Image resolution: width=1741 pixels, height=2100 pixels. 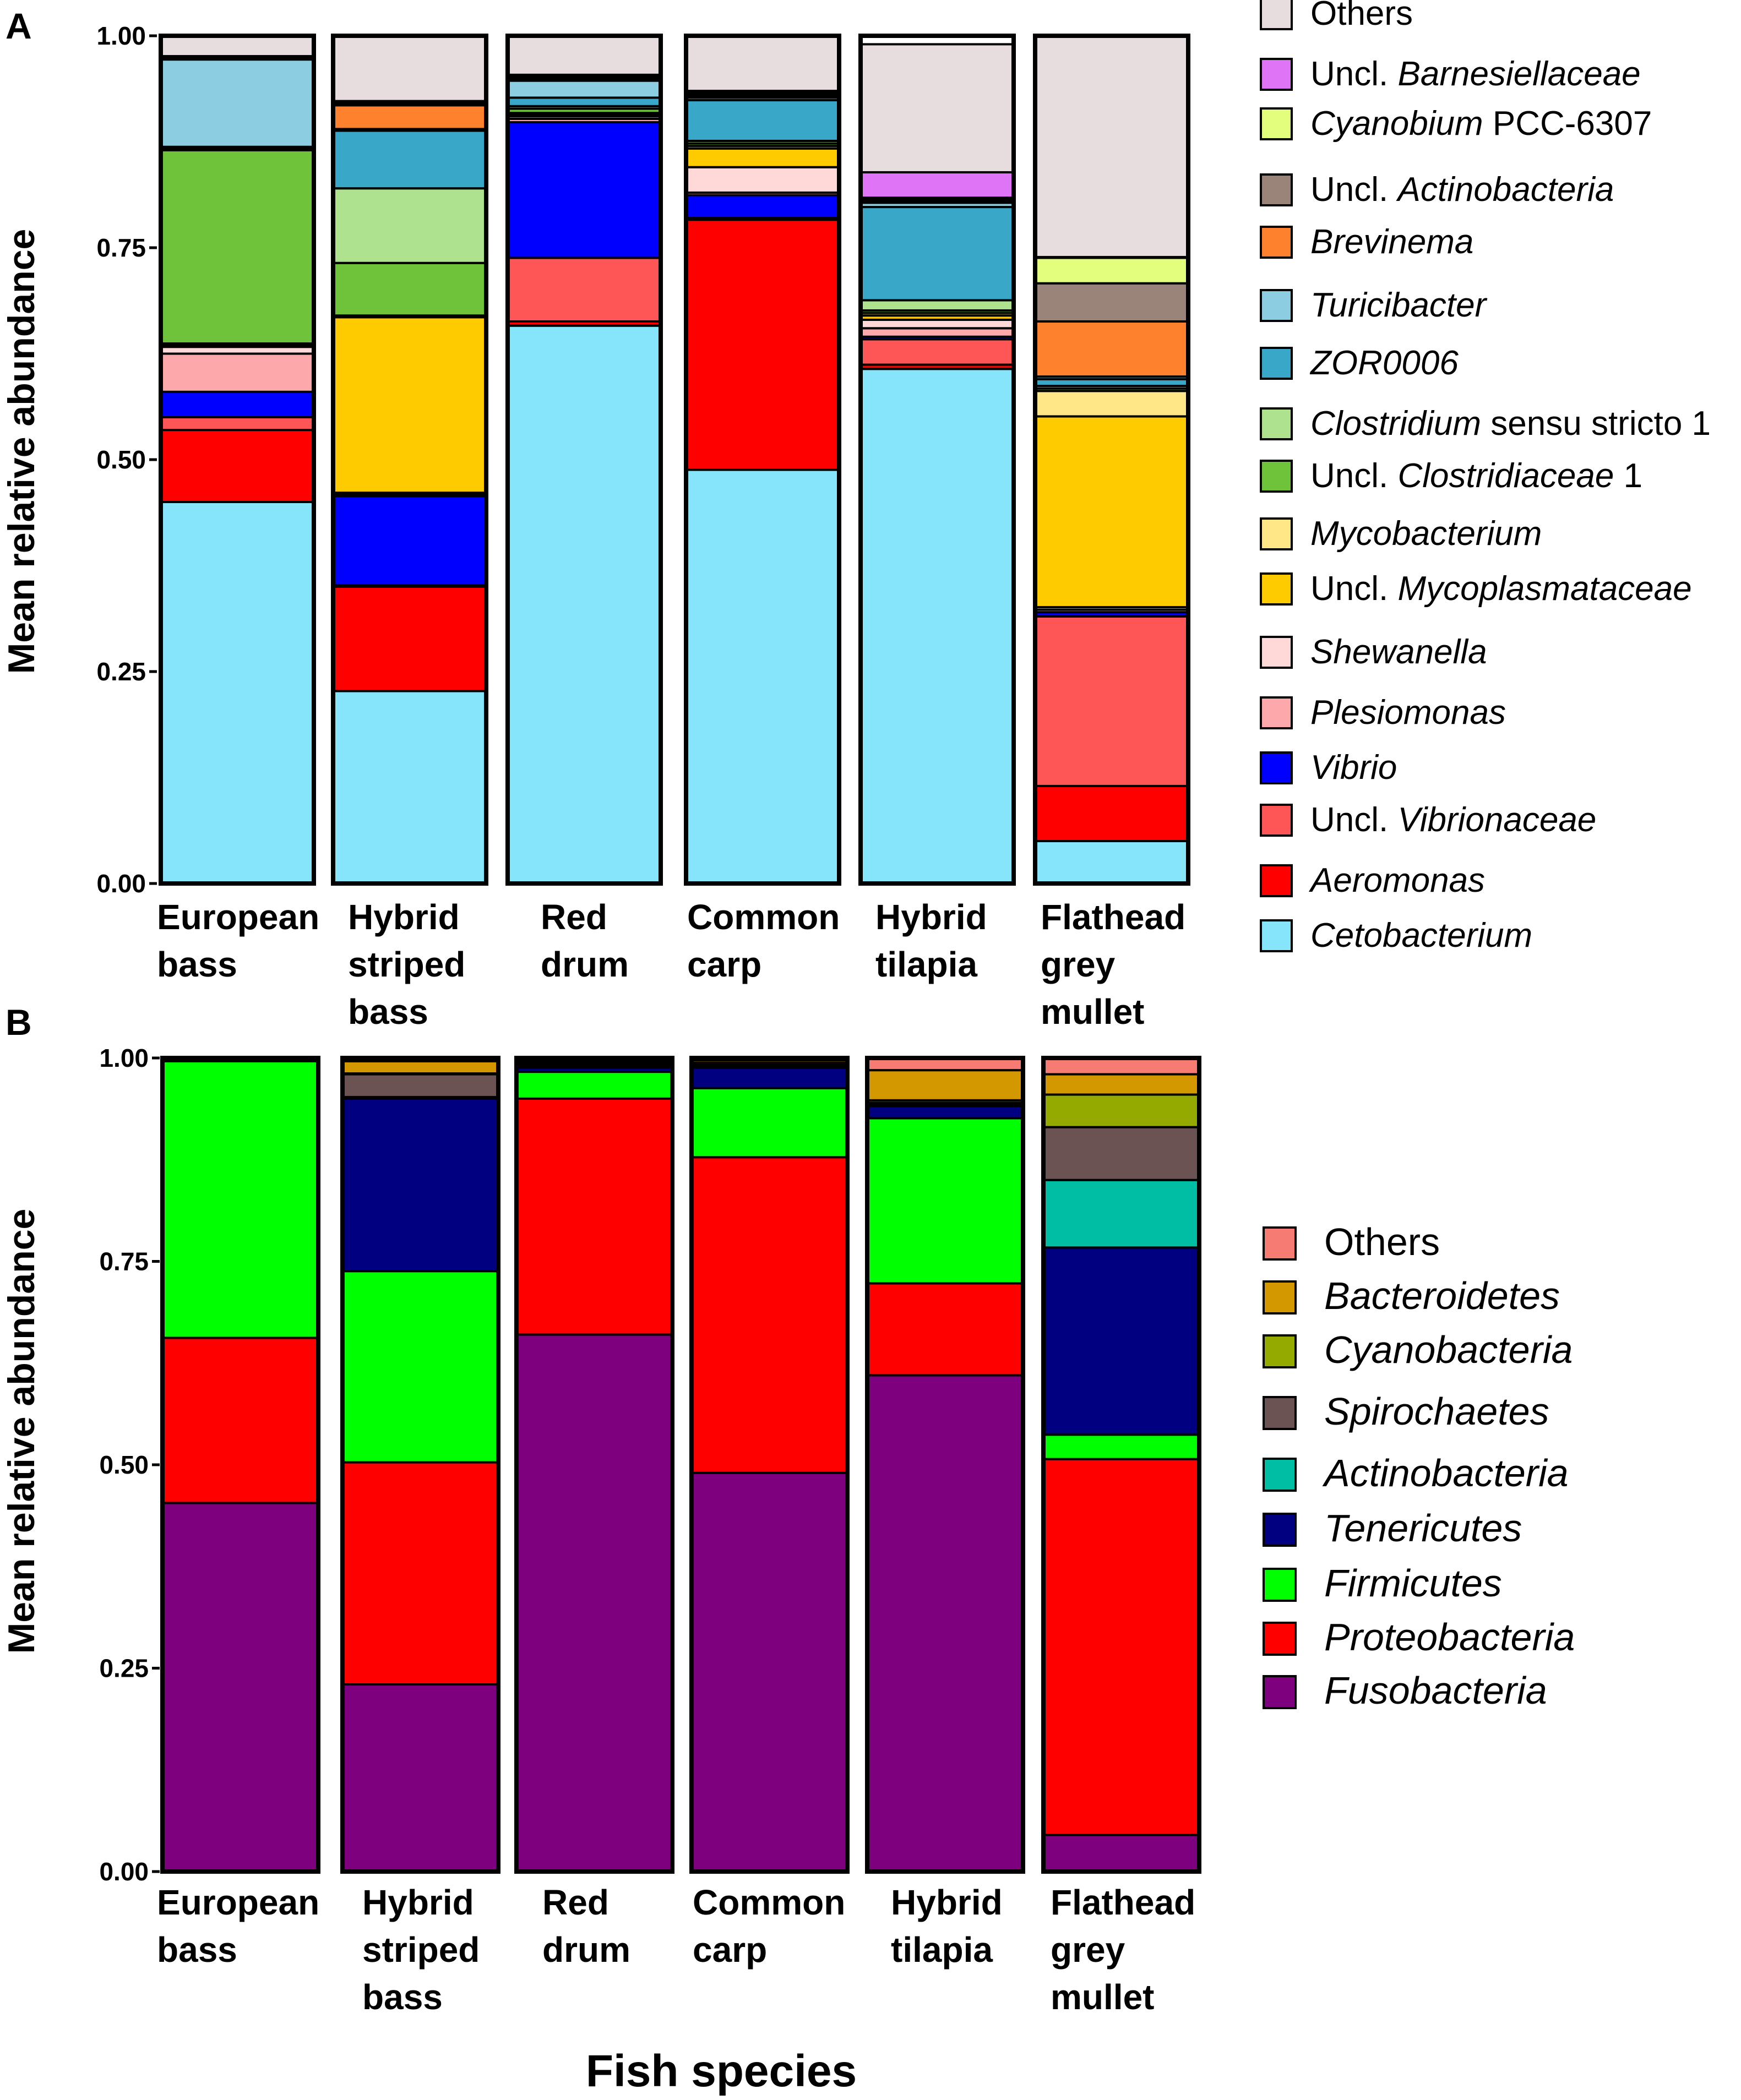 I want to click on panel-a-bar-segment-hybrid-striped-bass-others, so click(x=410, y=68).